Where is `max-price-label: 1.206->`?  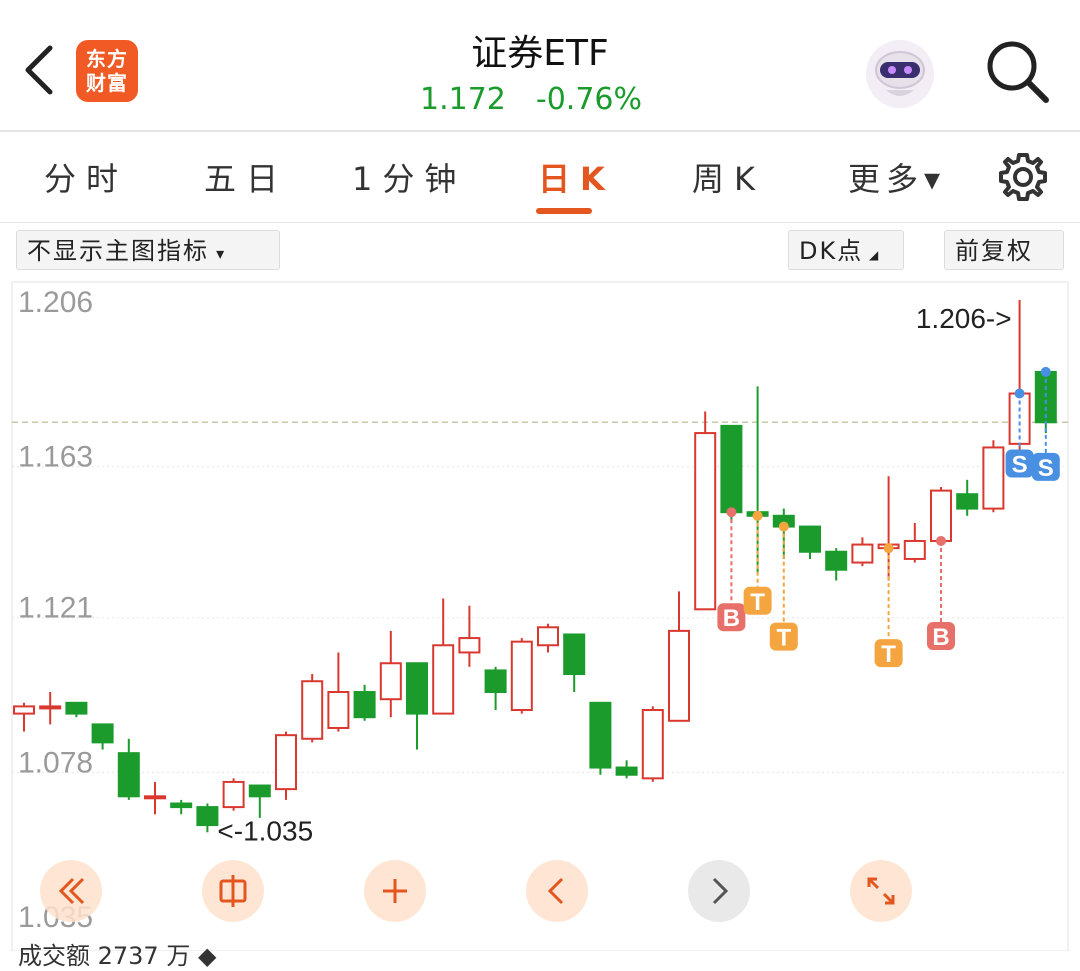
max-price-label: 1.206-> is located at coordinates (964, 318).